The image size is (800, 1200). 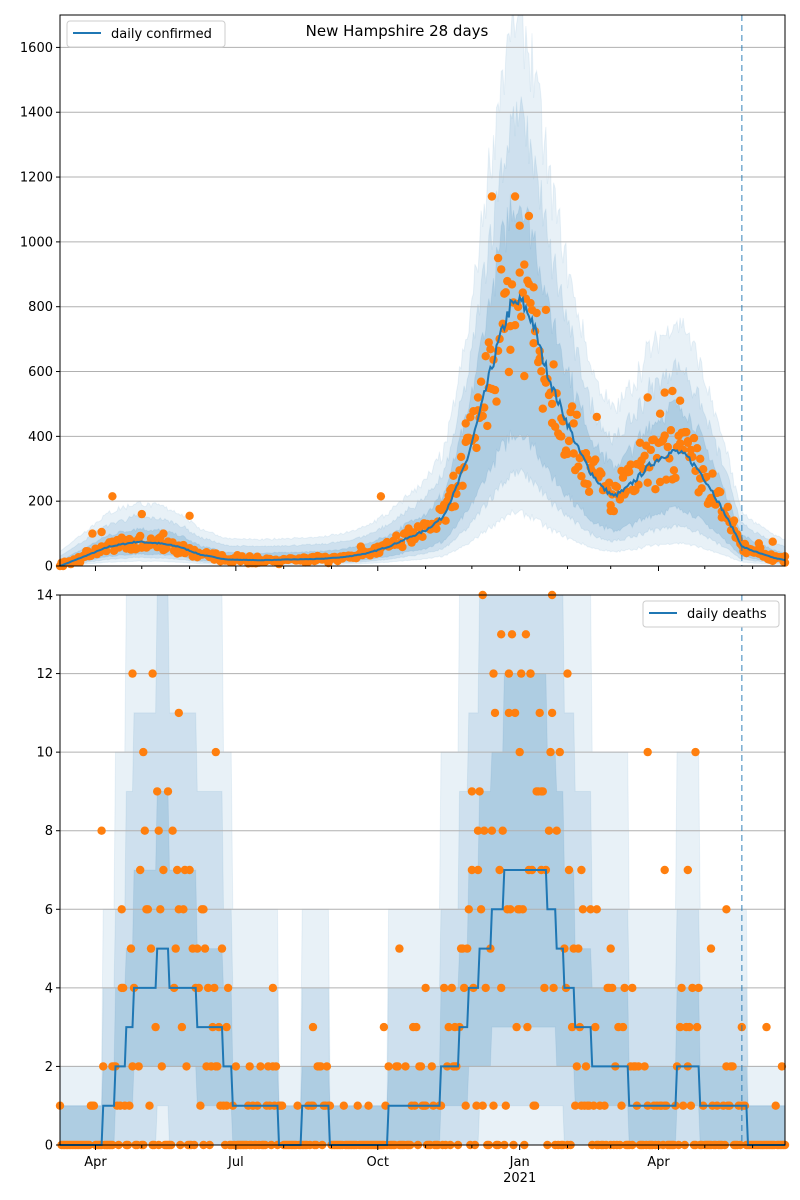 I want to click on top-legend-label: daily confirmed, so click(x=161, y=34).